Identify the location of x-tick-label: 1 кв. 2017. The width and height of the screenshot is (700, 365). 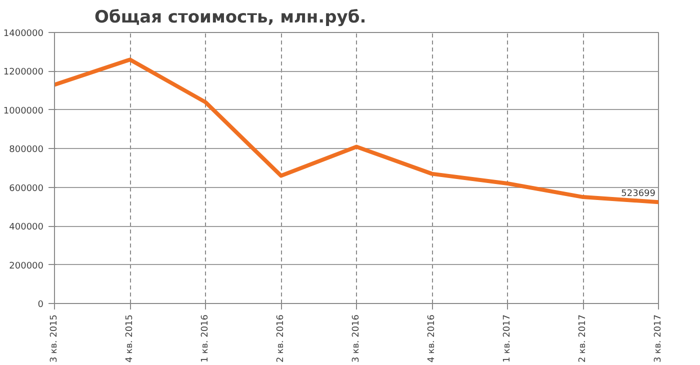
(507, 338).